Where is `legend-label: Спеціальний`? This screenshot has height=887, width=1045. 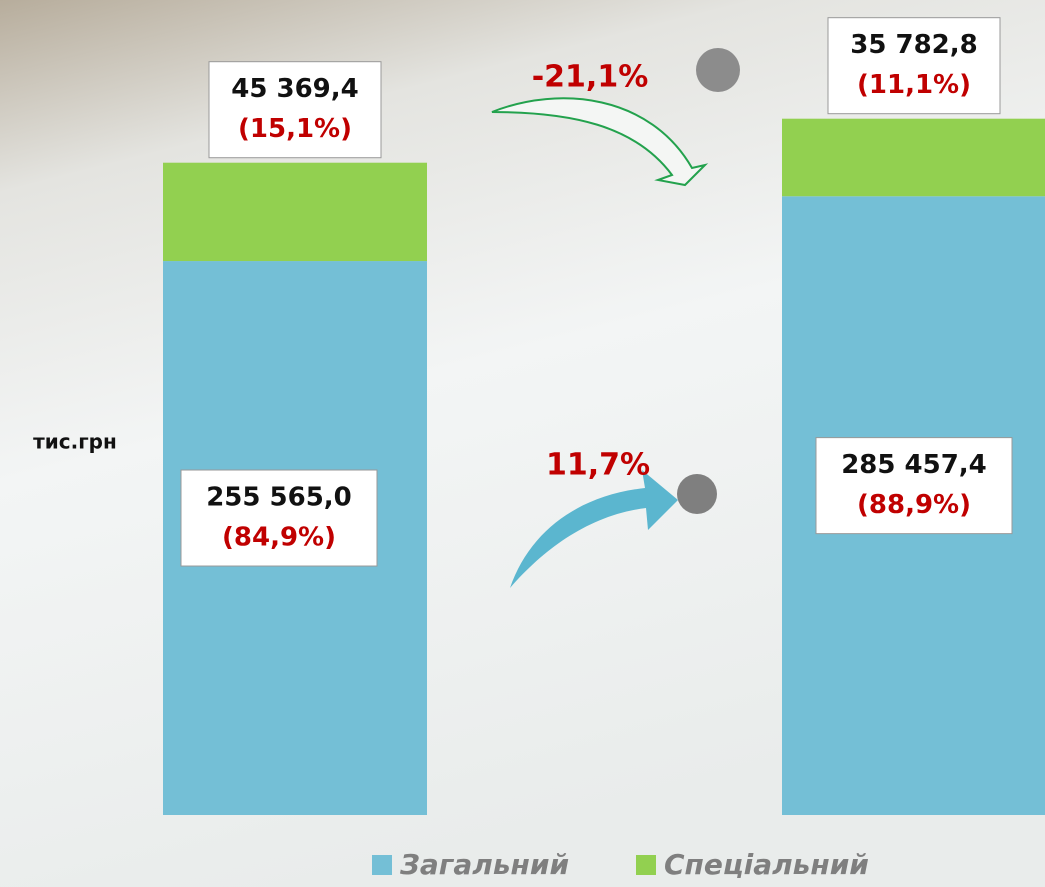
legend-label: Спеціальний is located at coordinates (766, 864).